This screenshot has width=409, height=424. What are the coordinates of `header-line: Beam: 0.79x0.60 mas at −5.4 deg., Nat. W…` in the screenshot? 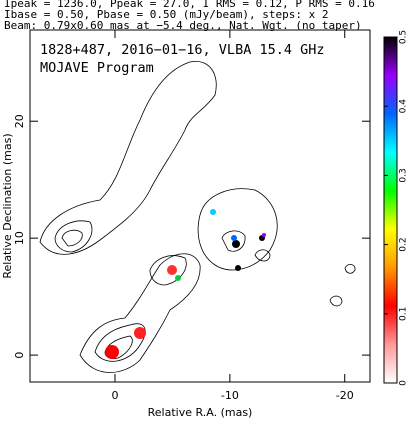 It's located at (183, 25).